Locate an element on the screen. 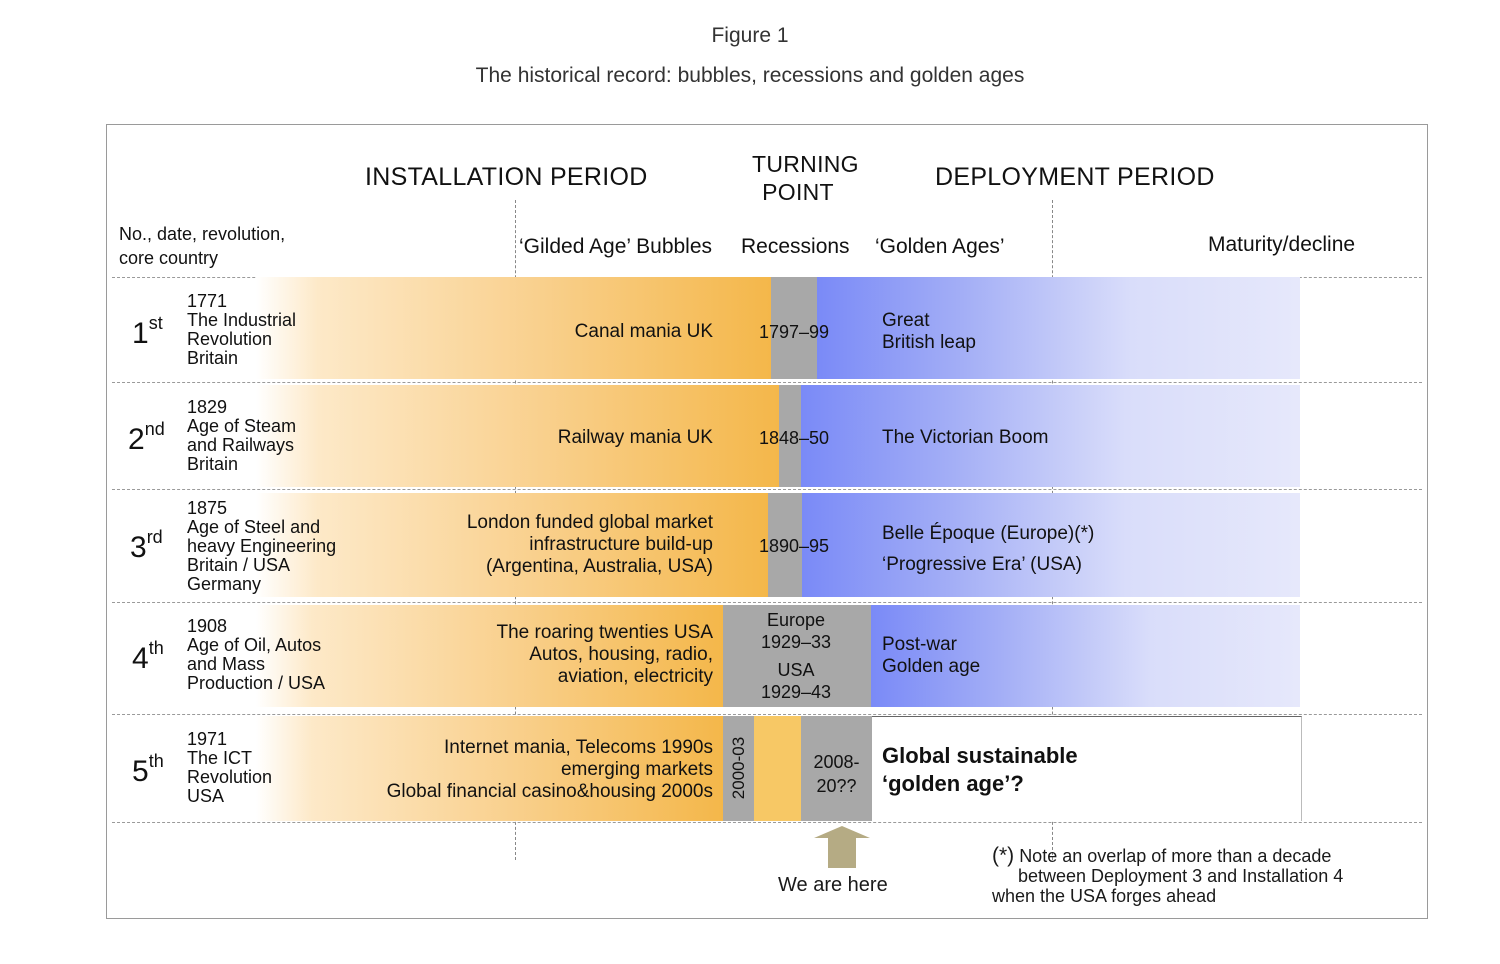  revolution-year: 1908 is located at coordinates (207, 626).